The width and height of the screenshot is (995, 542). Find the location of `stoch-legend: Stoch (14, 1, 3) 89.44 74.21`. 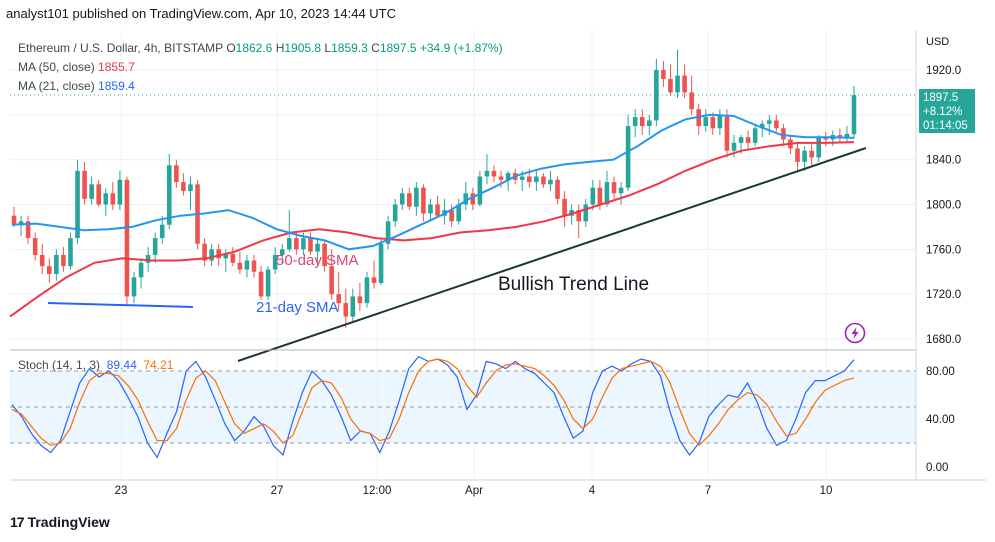

stoch-legend: Stoch (14, 1, 3) 89.44 74.21 is located at coordinates (95, 365).